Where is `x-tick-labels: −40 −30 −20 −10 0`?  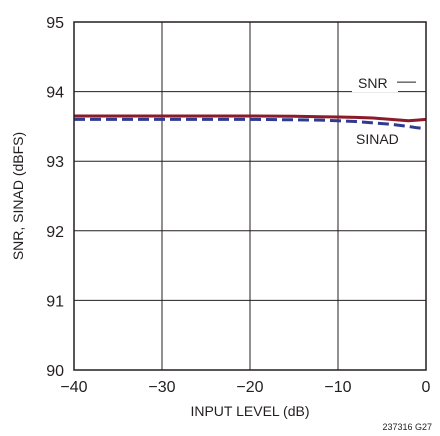 x-tick-labels: −40 −30 −20 −10 0 is located at coordinates (245, 387).